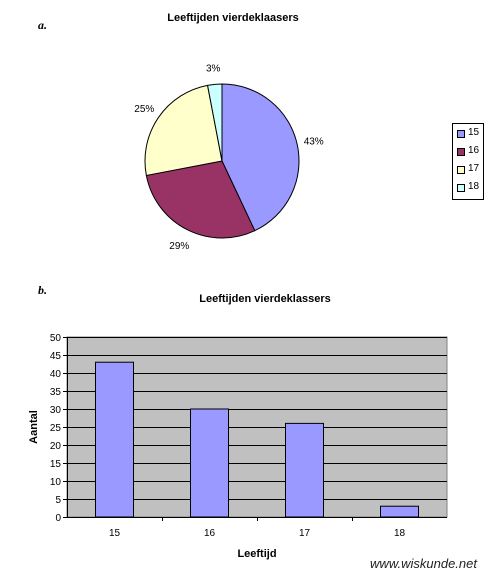 The image size is (489, 575). What do you see at coordinates (115, 533) in the screenshot?
I see `x-tick-label-15: 15` at bounding box center [115, 533].